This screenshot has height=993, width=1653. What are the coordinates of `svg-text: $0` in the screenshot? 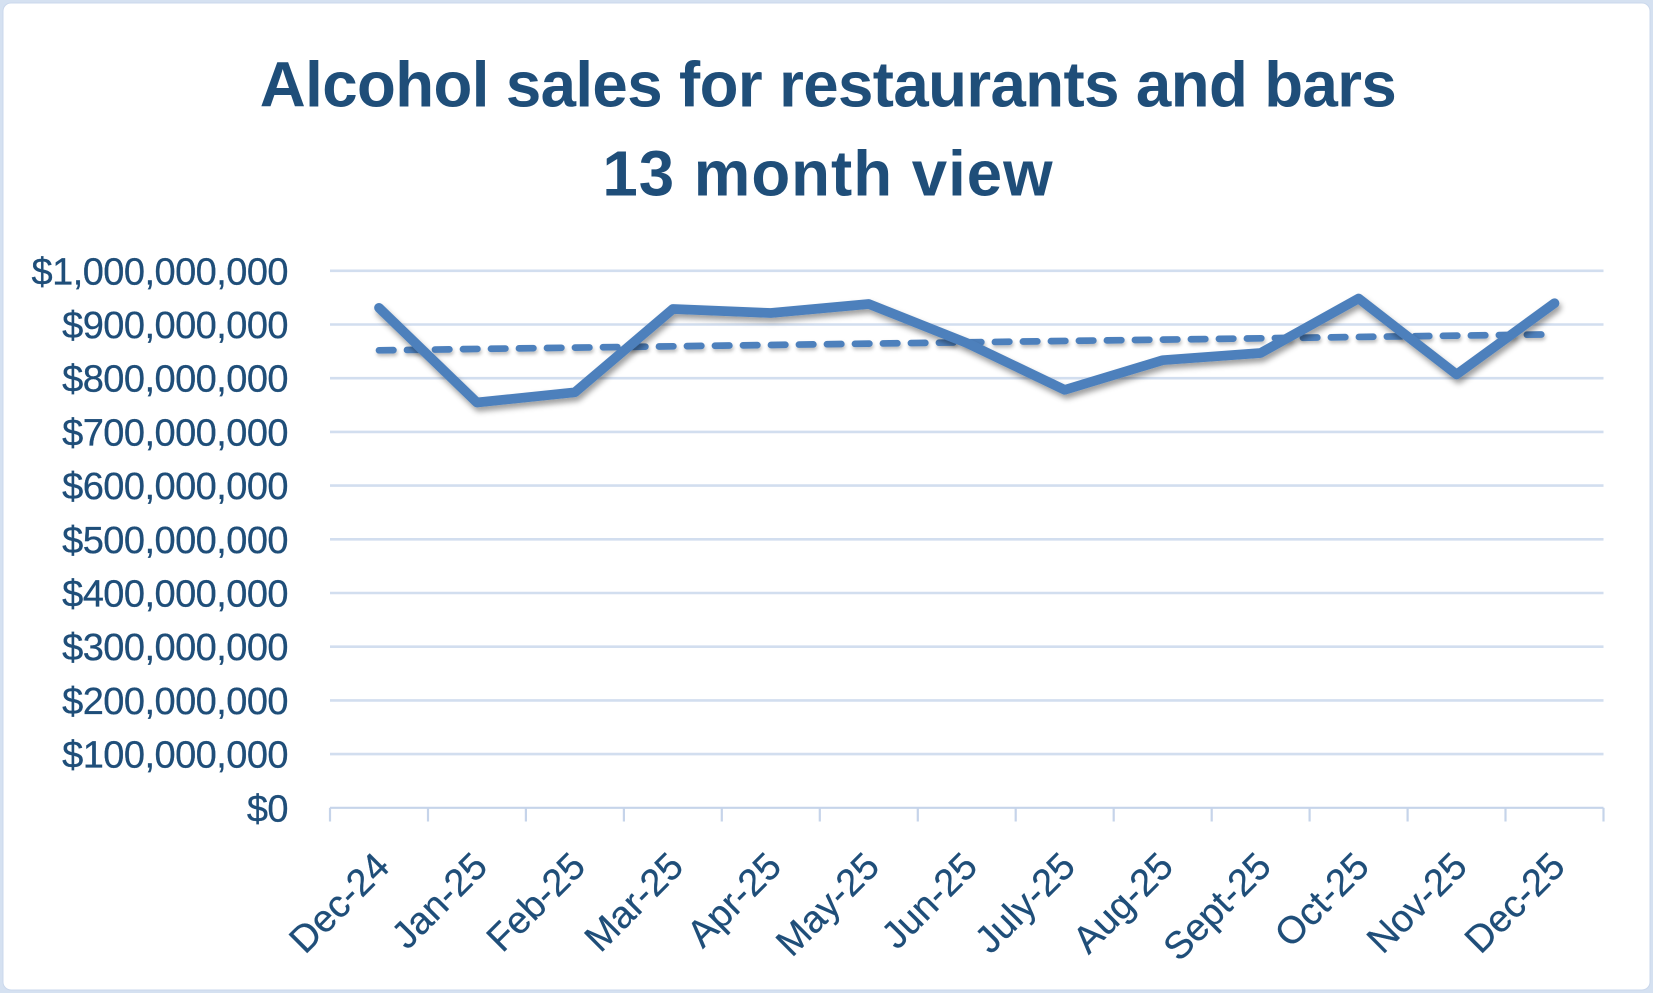 It's located at (267, 809).